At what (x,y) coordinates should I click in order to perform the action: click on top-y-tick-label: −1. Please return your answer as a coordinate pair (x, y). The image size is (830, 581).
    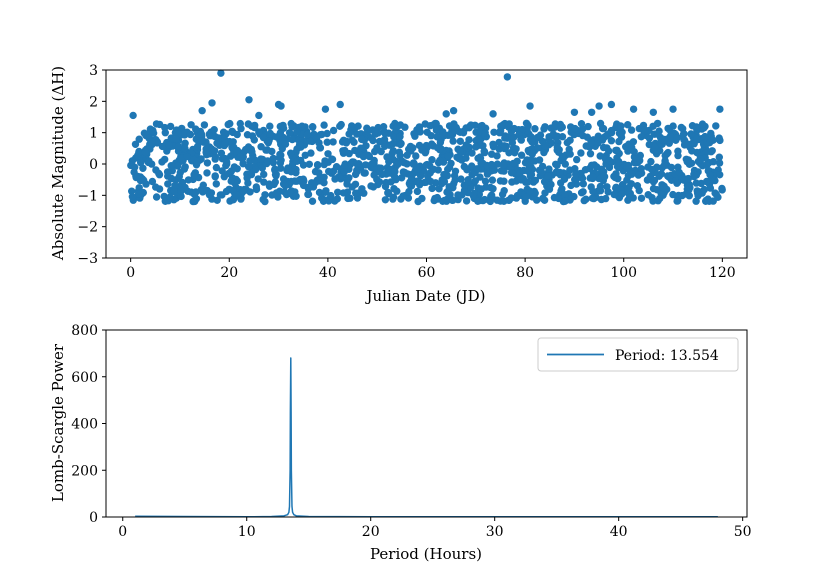
    Looking at the image, I should click on (87, 196).